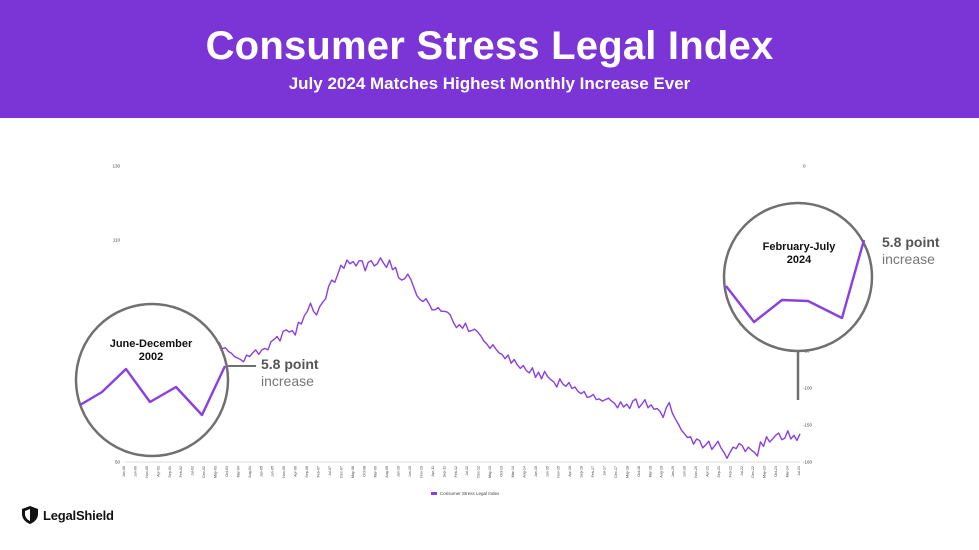 This screenshot has height=550, width=979. What do you see at coordinates (193, 471) in the screenshot?
I see `x-tick-label: Jul-02` at bounding box center [193, 471].